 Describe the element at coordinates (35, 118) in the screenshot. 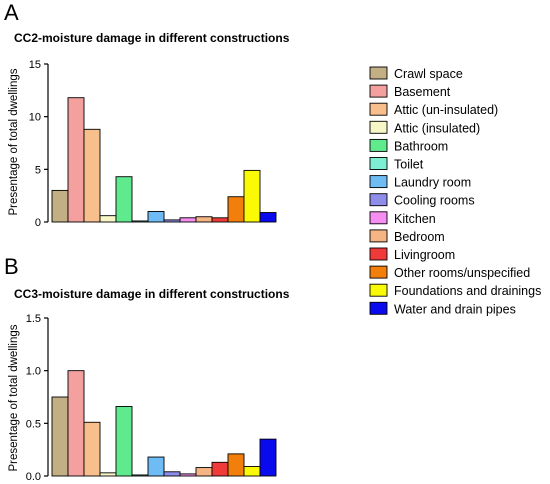

I see `panel-a-y-tick-label: 10` at that location.